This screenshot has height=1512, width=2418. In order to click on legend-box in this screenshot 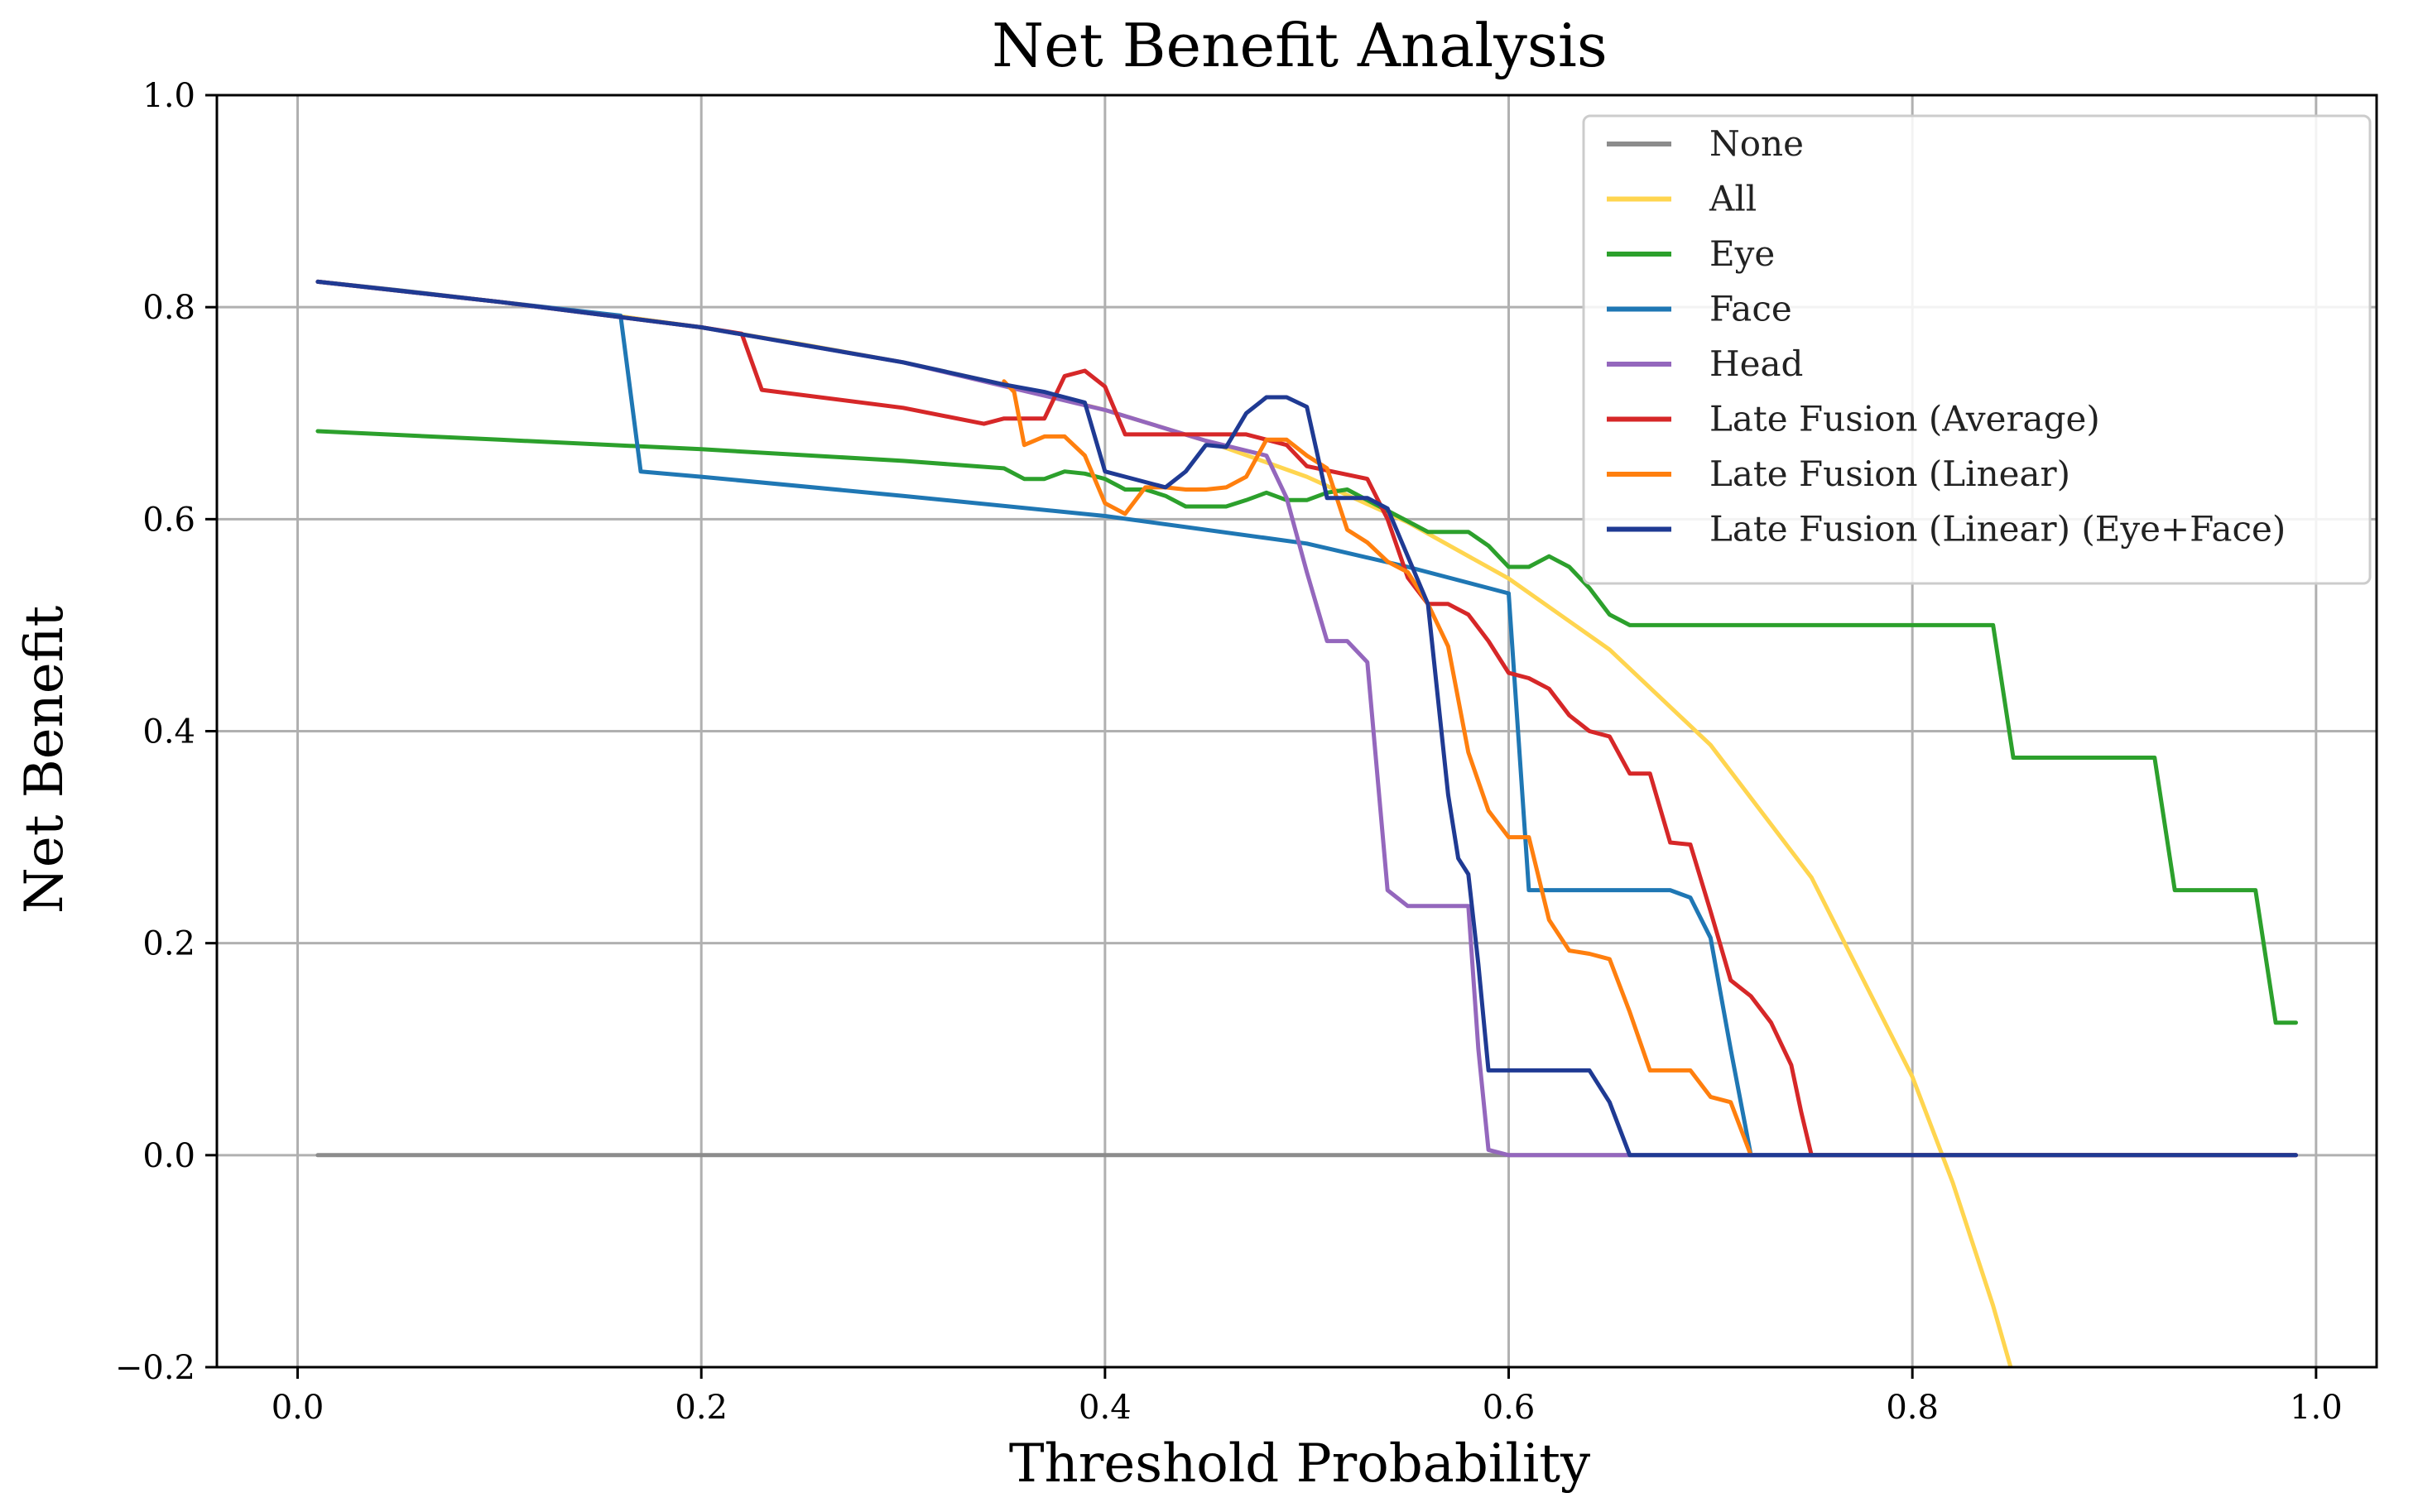, I will do `click(1977, 349)`.